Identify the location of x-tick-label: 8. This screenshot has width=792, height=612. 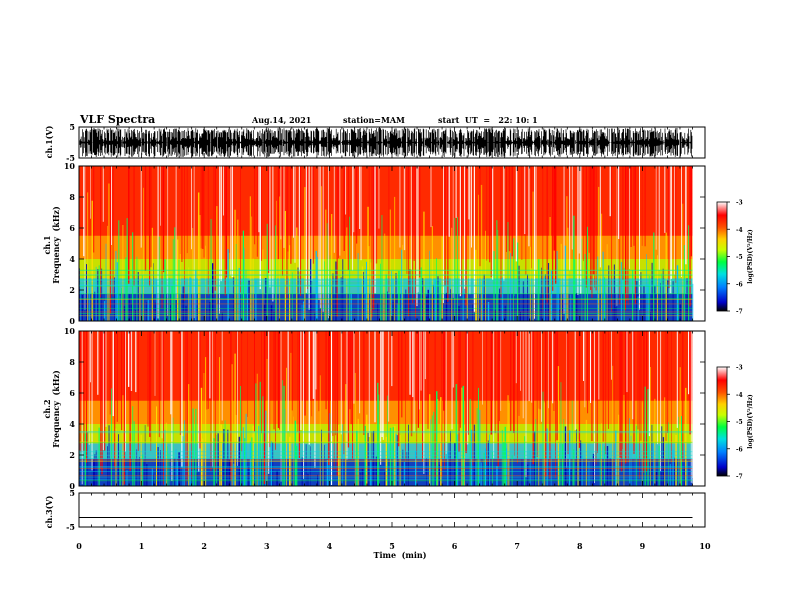
(580, 546).